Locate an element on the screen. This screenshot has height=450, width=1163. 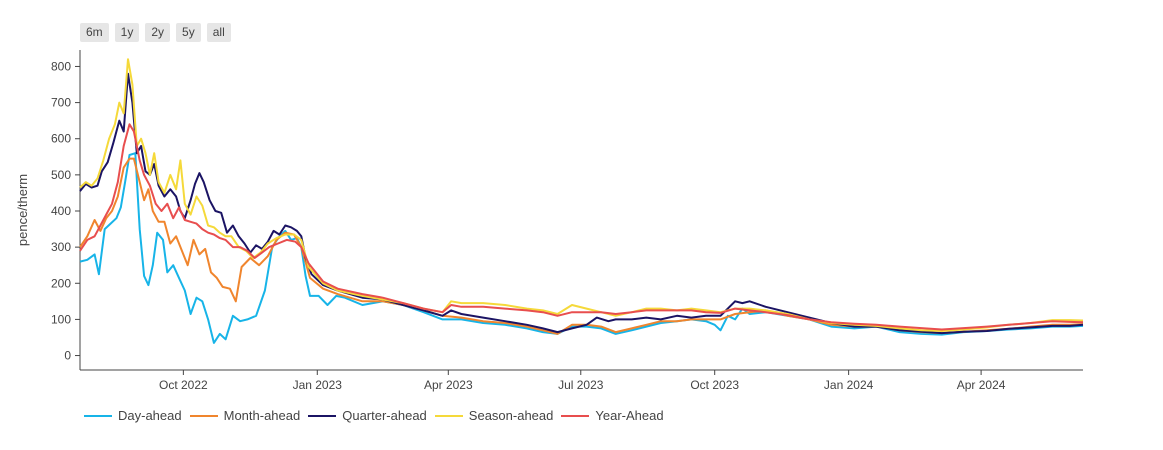
legend-label: Day-ahead is located at coordinates (150, 415).